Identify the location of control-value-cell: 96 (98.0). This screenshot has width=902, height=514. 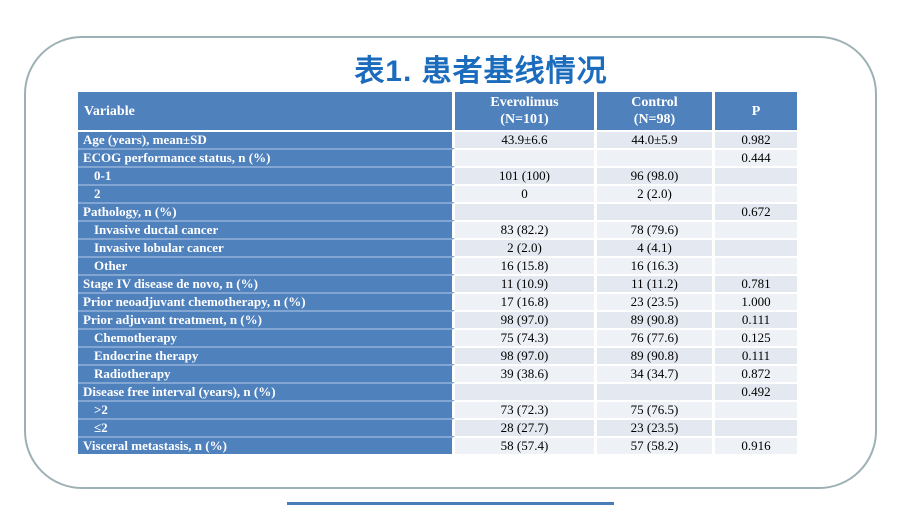
(656, 175).